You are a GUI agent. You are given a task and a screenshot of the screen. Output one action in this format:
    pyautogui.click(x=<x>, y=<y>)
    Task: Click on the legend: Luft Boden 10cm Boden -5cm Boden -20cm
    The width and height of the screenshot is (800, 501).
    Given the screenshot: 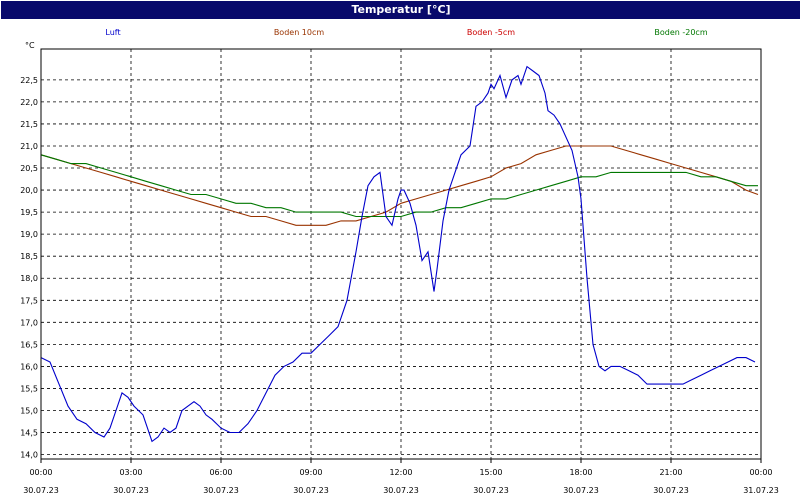 What is the action you would take?
    pyautogui.click(x=406, y=32)
    